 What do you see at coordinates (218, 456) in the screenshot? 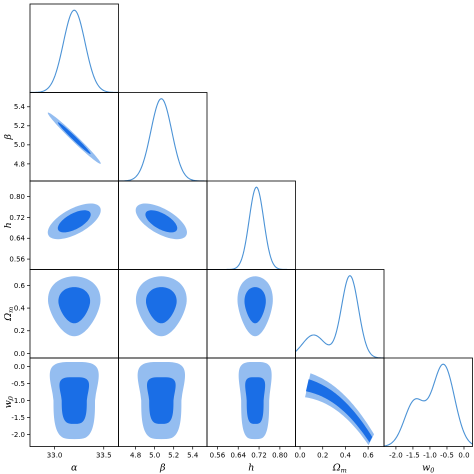
I see `xtick-label-h-0: 0.56` at bounding box center [218, 456].